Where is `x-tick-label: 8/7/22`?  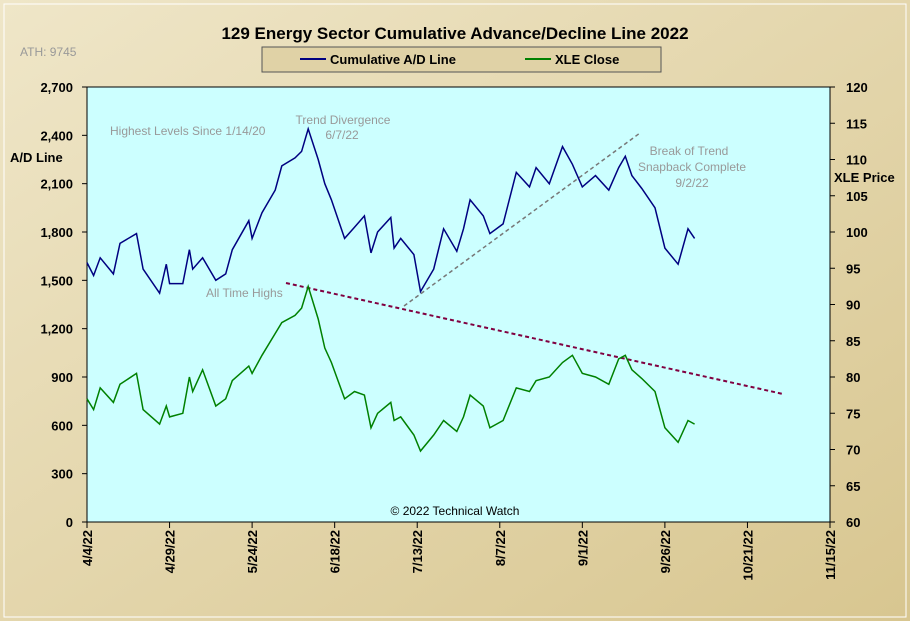
x-tick-label: 8/7/22 is located at coordinates (500, 548).